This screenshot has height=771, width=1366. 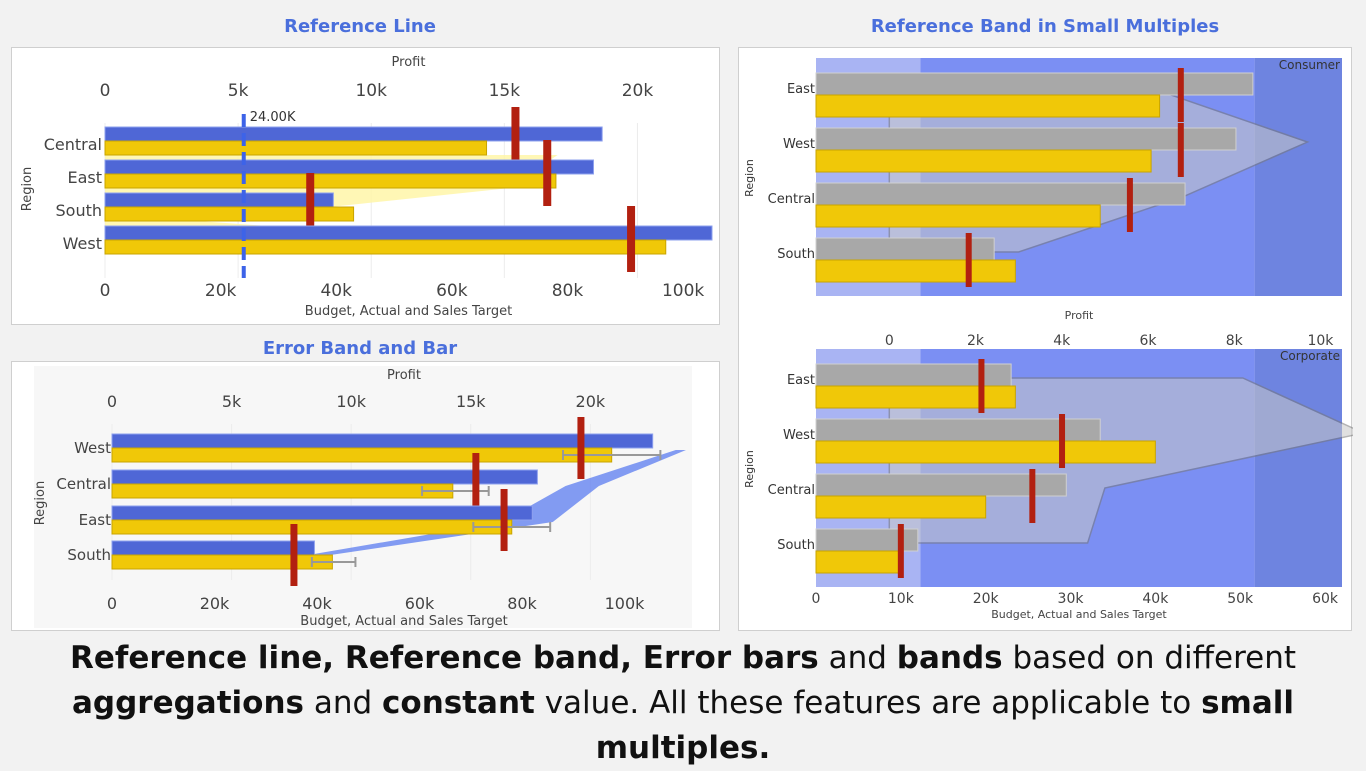 I want to click on caption-segment: based on different, so click(x=1149, y=658).